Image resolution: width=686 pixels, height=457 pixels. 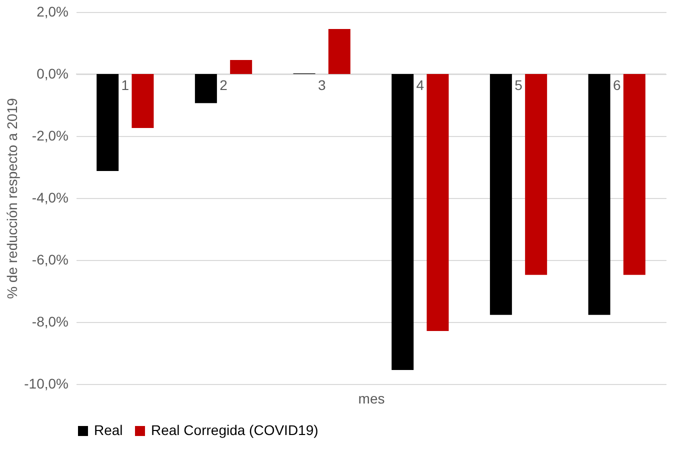 What do you see at coordinates (224, 85) in the screenshot?
I see `x-tick-label: 2` at bounding box center [224, 85].